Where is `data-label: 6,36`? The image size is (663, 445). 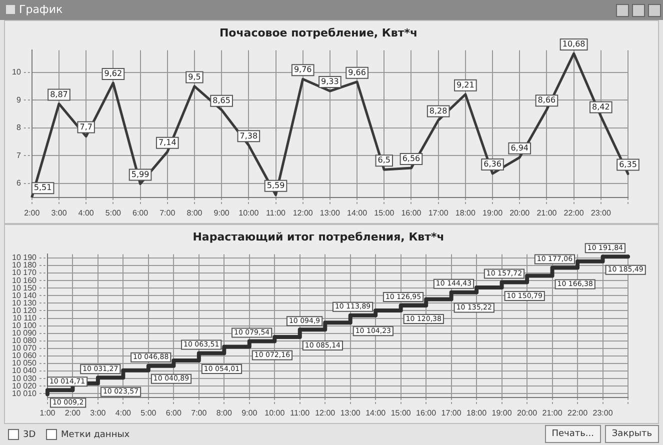
data-label: 6,36 is located at coordinates (493, 164).